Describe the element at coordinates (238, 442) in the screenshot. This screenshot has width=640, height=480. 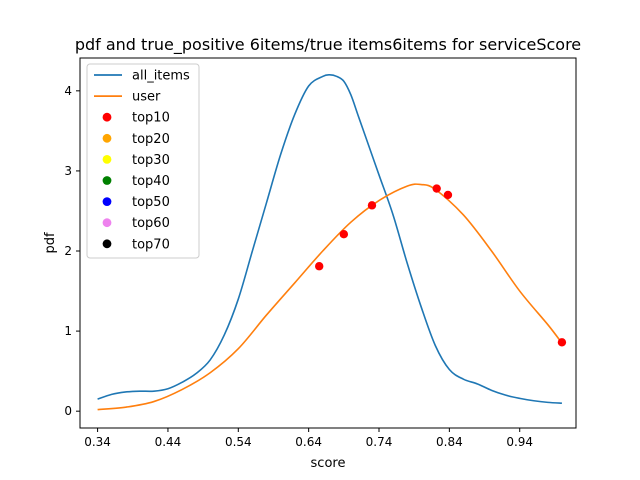
I see `x-tick-label: 0.54` at that location.